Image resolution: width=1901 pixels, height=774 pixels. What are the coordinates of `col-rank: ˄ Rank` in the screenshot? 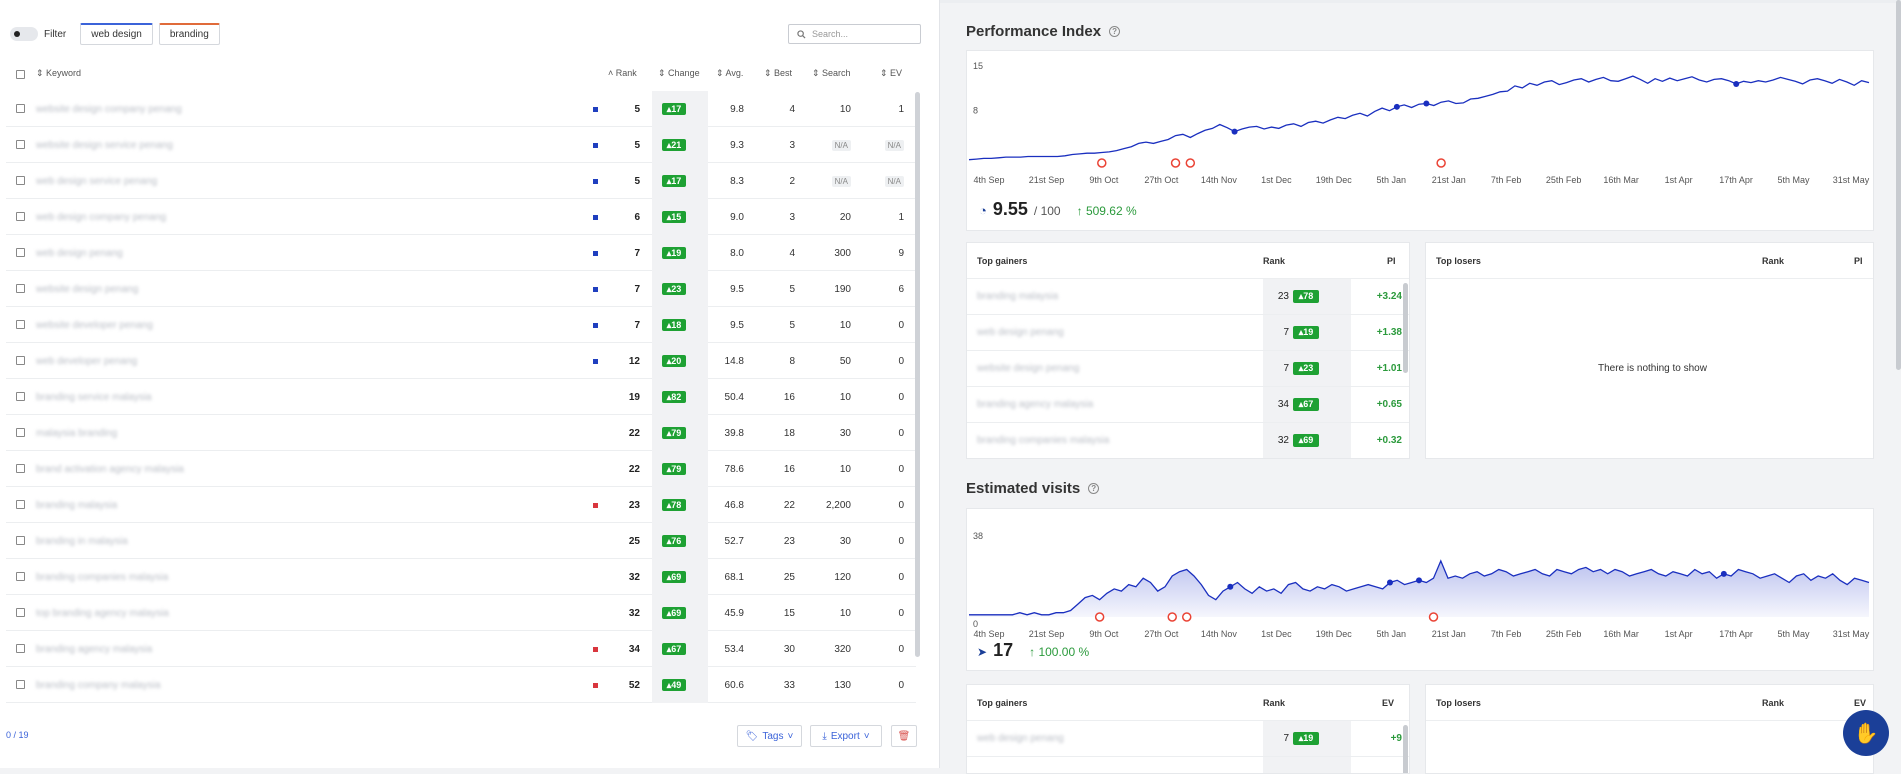 It's located at (622, 73).